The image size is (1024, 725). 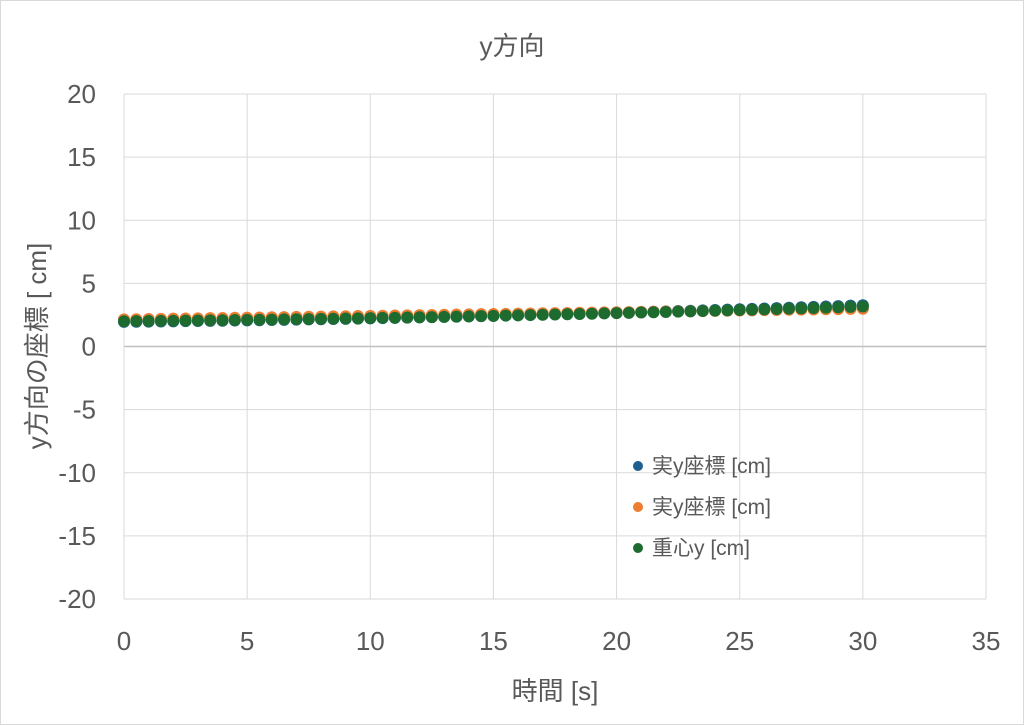 What do you see at coordinates (555, 691) in the screenshot?
I see `x-axis-label: 時間 [s]` at bounding box center [555, 691].